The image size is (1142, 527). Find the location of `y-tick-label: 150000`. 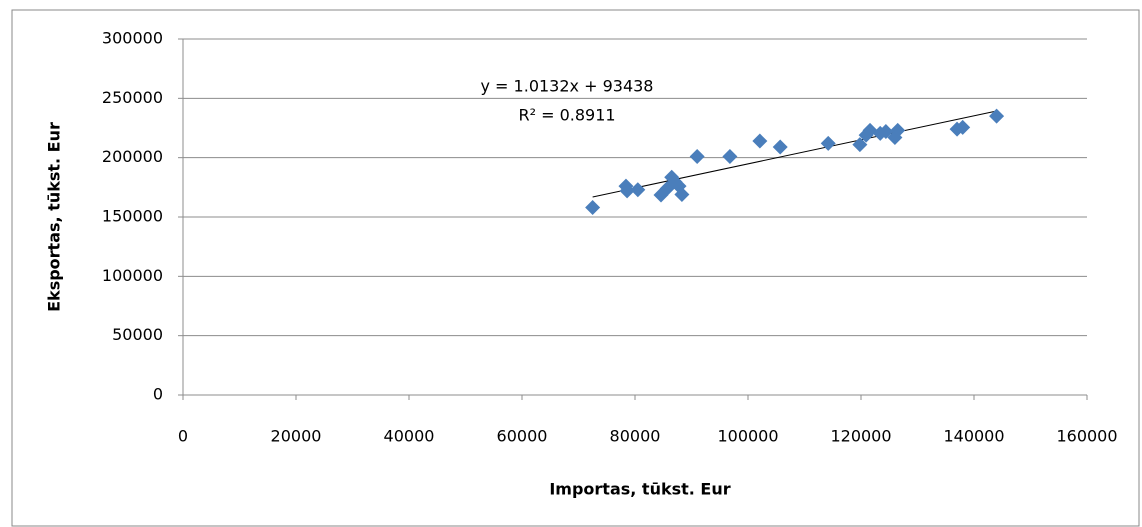

y-tick-label: 150000 is located at coordinates (132, 216).